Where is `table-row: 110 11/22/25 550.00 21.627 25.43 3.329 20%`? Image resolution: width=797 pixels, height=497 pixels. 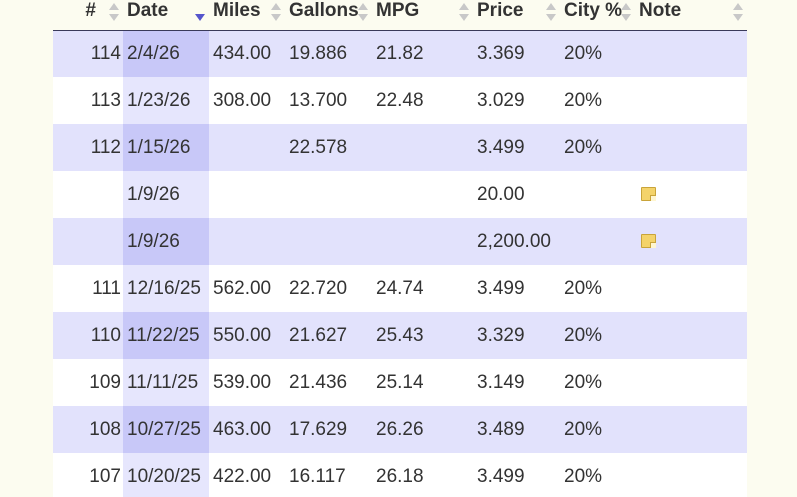
table-row: 110 11/22/25 550.00 21.627 25.43 3.329 20% is located at coordinates (400, 335).